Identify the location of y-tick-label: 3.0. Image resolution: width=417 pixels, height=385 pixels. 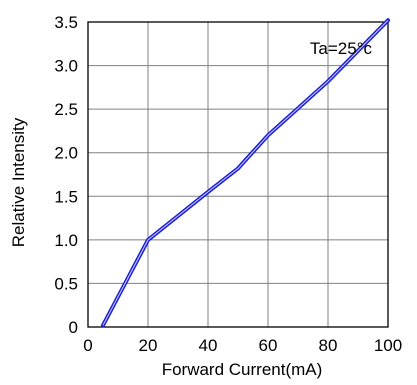
(66, 66).